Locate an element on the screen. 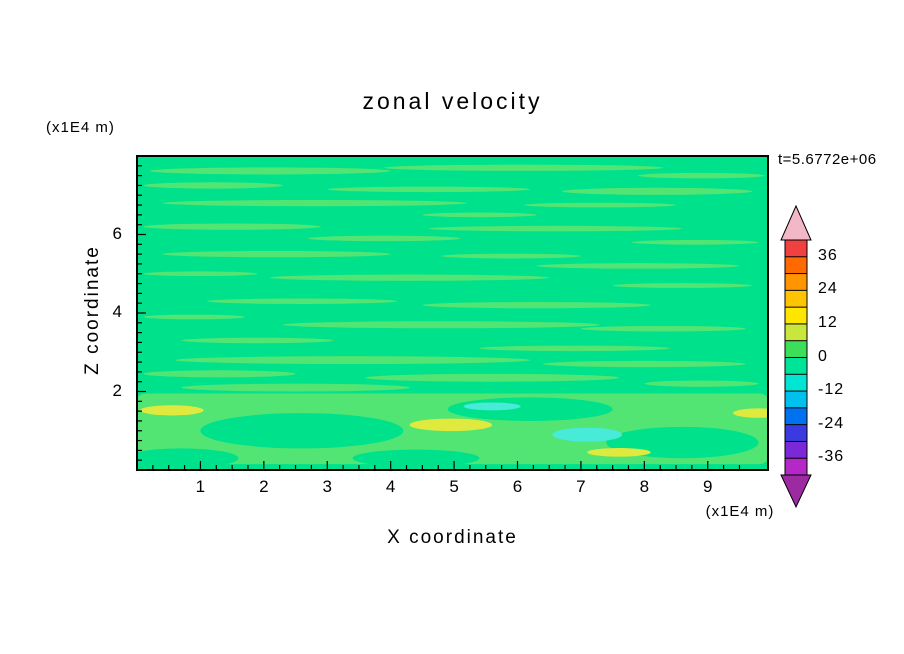 The width and height of the screenshot is (904, 654). y-axis-unit-label: (x1E4 m) is located at coordinates (80, 127).